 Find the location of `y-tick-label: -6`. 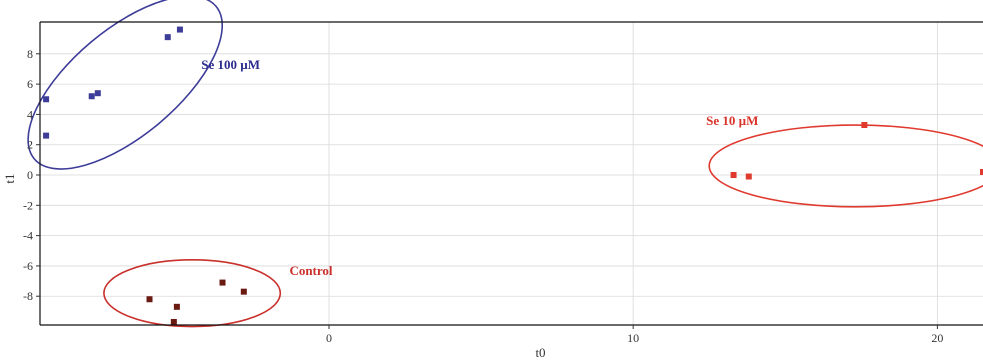

y-tick-label: -6 is located at coordinates (28, 266).